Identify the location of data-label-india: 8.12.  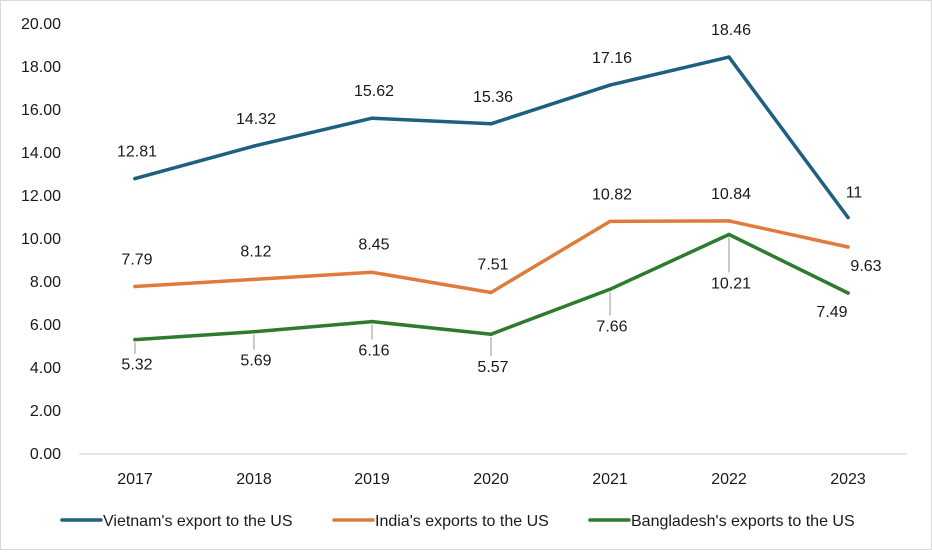
(255, 251).